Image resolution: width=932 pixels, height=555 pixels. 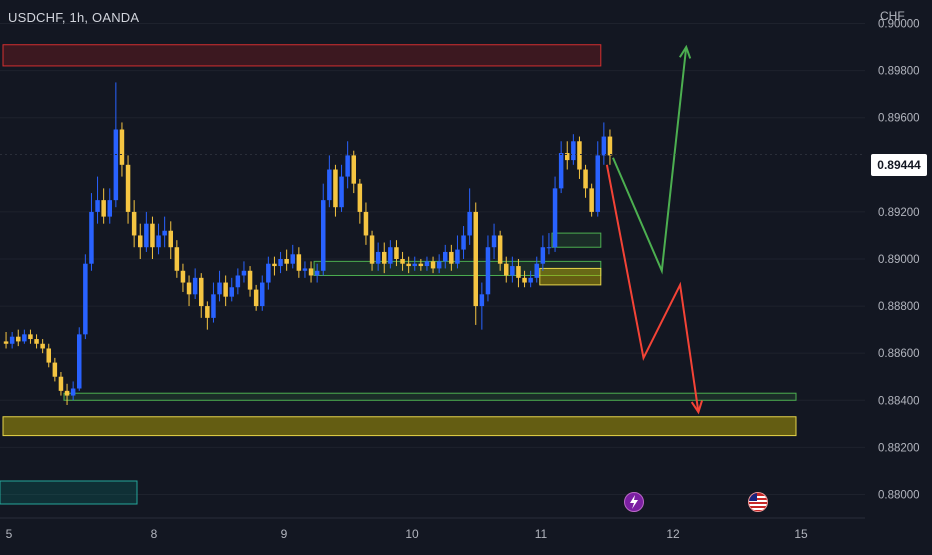 I want to click on symbol-title: USDCHF, 1h, OANDA, so click(x=74, y=17).